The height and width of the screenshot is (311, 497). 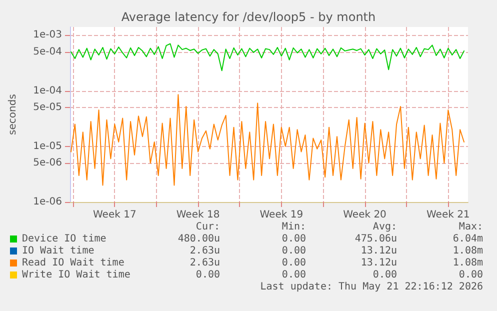 What do you see at coordinates (385, 227) in the screenshot?
I see `text: Avg:` at bounding box center [385, 227].